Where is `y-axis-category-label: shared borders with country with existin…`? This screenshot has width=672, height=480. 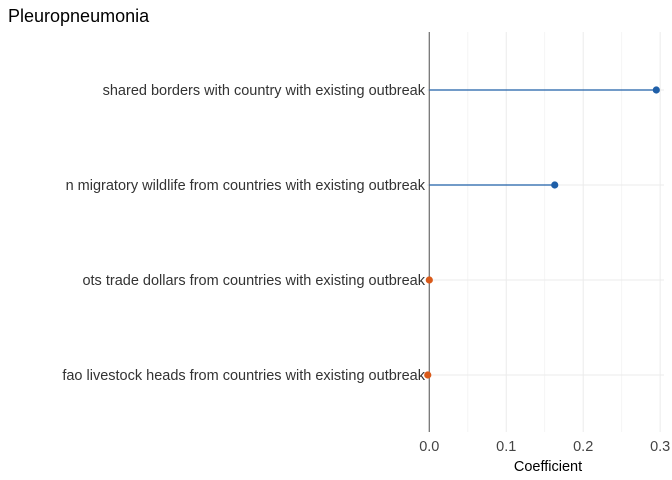 y-axis-category-label: shared borders with country with existin… is located at coordinates (264, 91).